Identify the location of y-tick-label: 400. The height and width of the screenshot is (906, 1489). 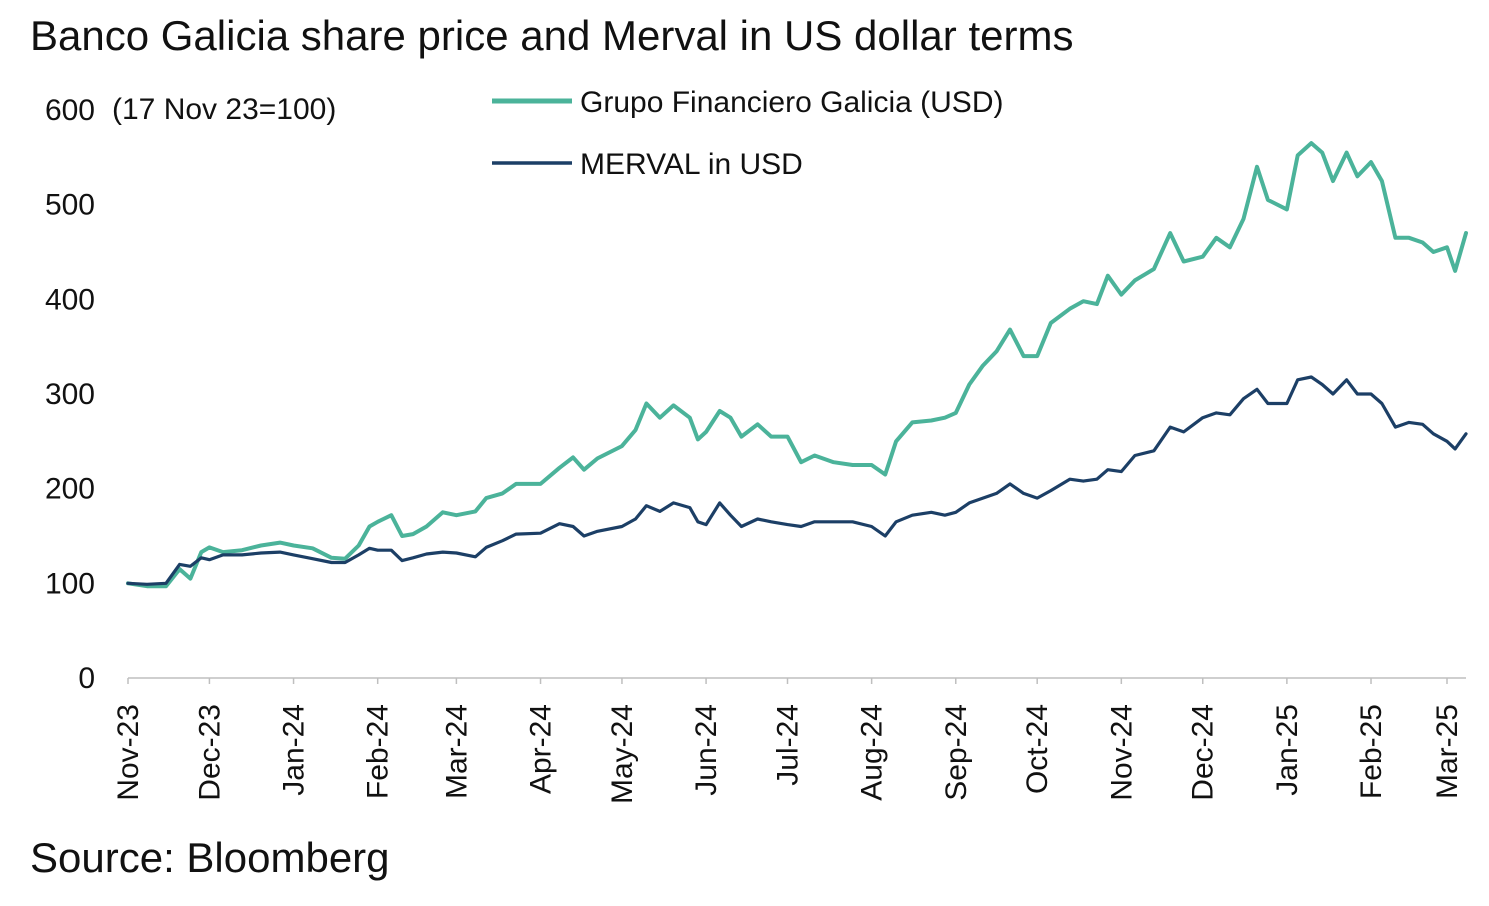
(70, 299).